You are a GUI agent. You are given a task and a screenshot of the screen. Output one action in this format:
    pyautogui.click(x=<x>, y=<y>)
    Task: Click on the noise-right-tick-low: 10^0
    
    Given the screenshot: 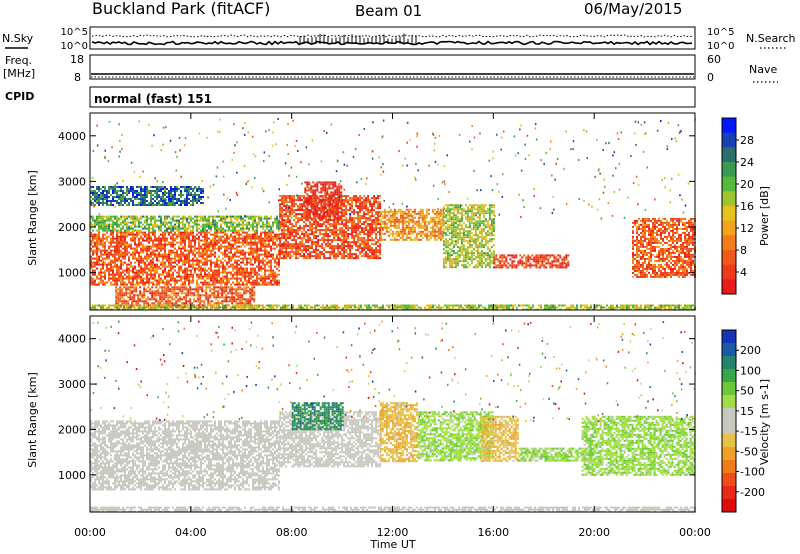 What is the action you would take?
    pyautogui.click(x=720, y=46)
    